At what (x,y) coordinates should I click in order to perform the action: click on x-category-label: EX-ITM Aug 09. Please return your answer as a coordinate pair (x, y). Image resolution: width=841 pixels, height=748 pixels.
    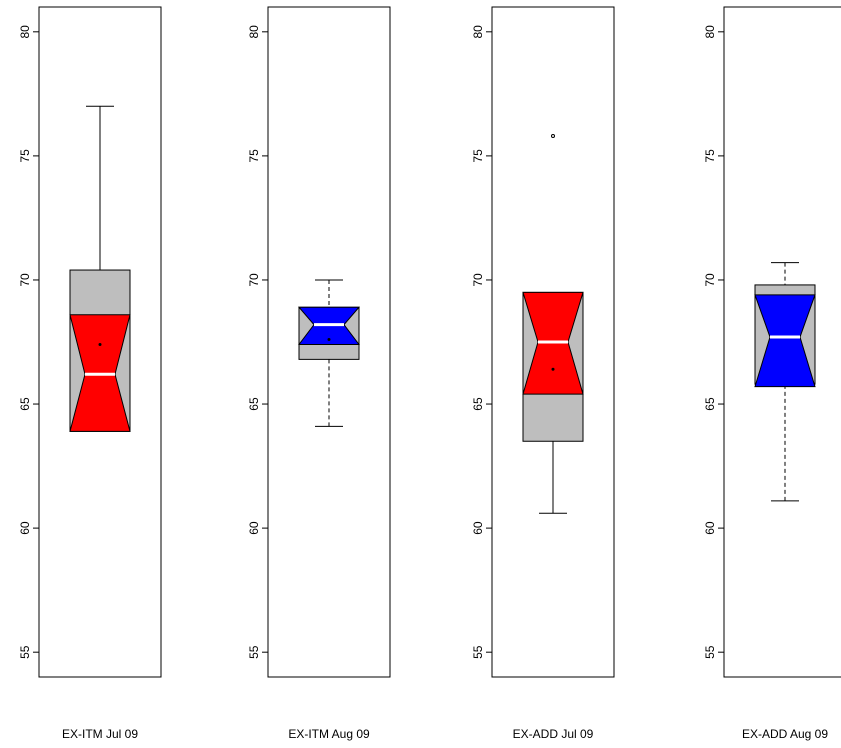
    Looking at the image, I should click on (329, 734).